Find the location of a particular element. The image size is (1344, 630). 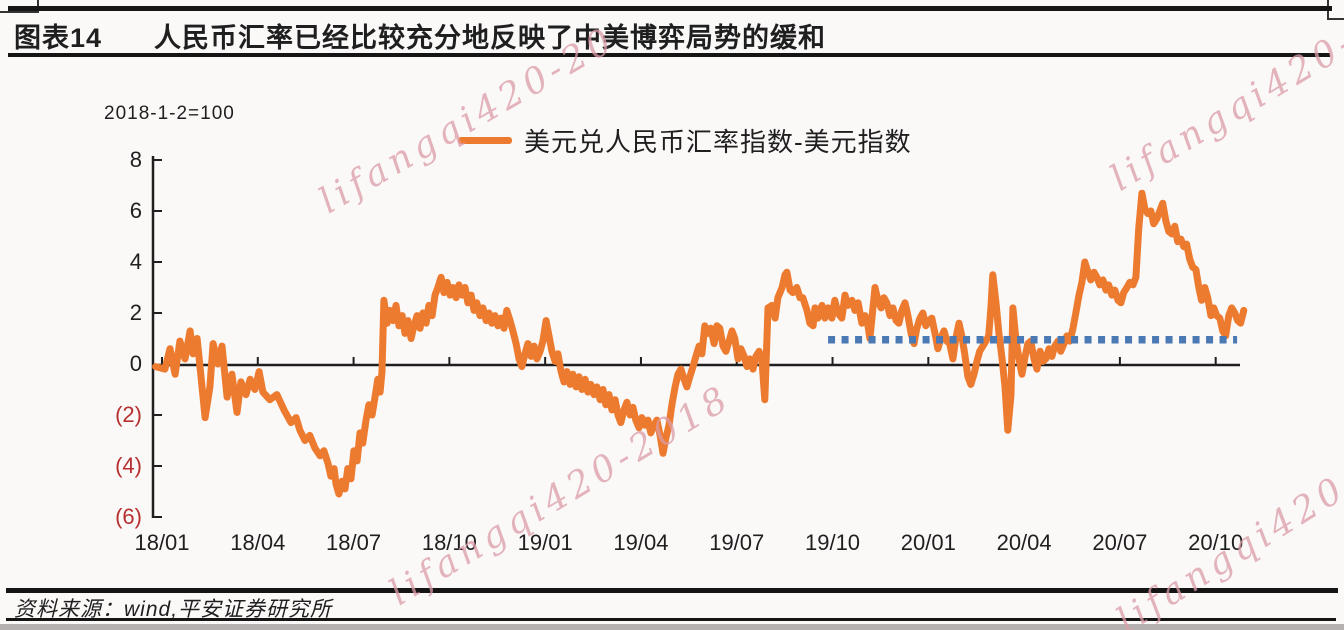

y-tick-label: 2 is located at coordinates (135, 312).